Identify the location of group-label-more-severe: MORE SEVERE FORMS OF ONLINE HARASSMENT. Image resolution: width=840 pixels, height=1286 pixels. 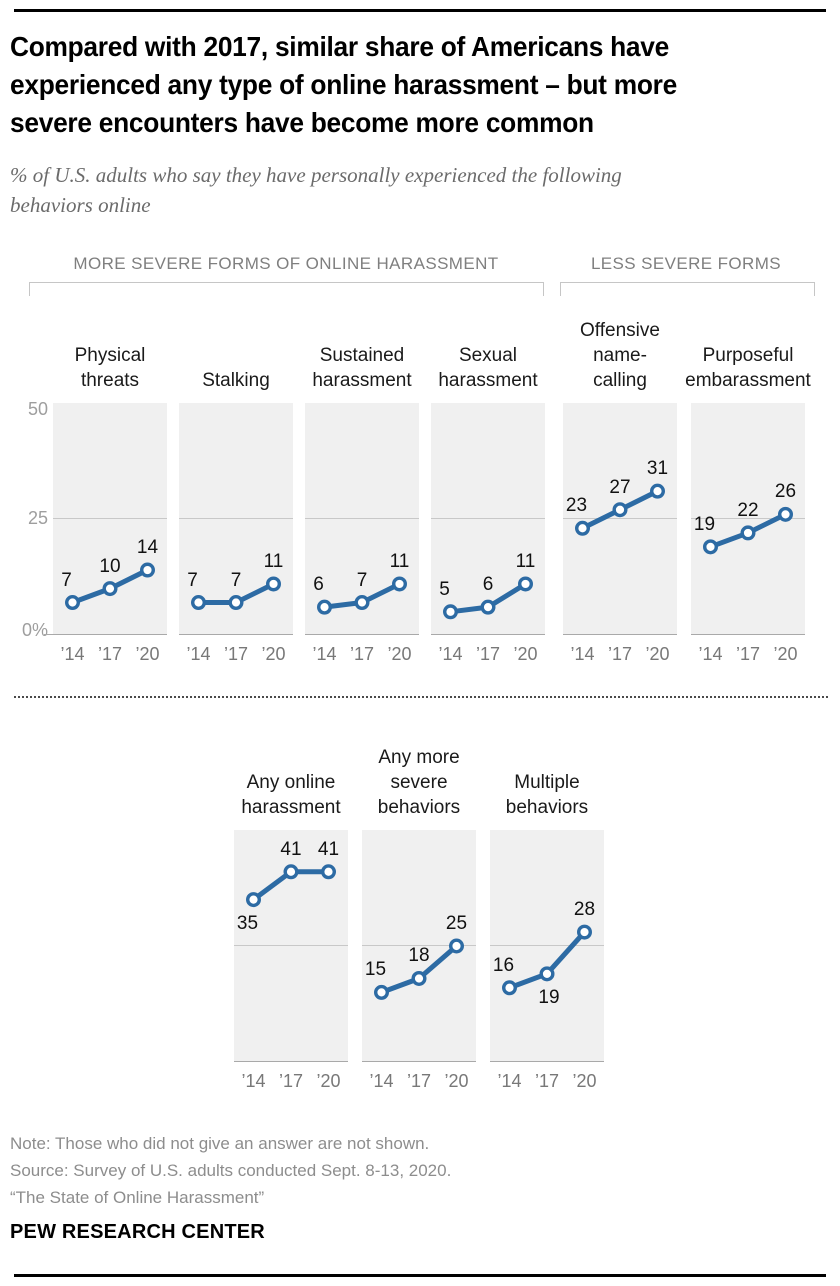
(286, 263).